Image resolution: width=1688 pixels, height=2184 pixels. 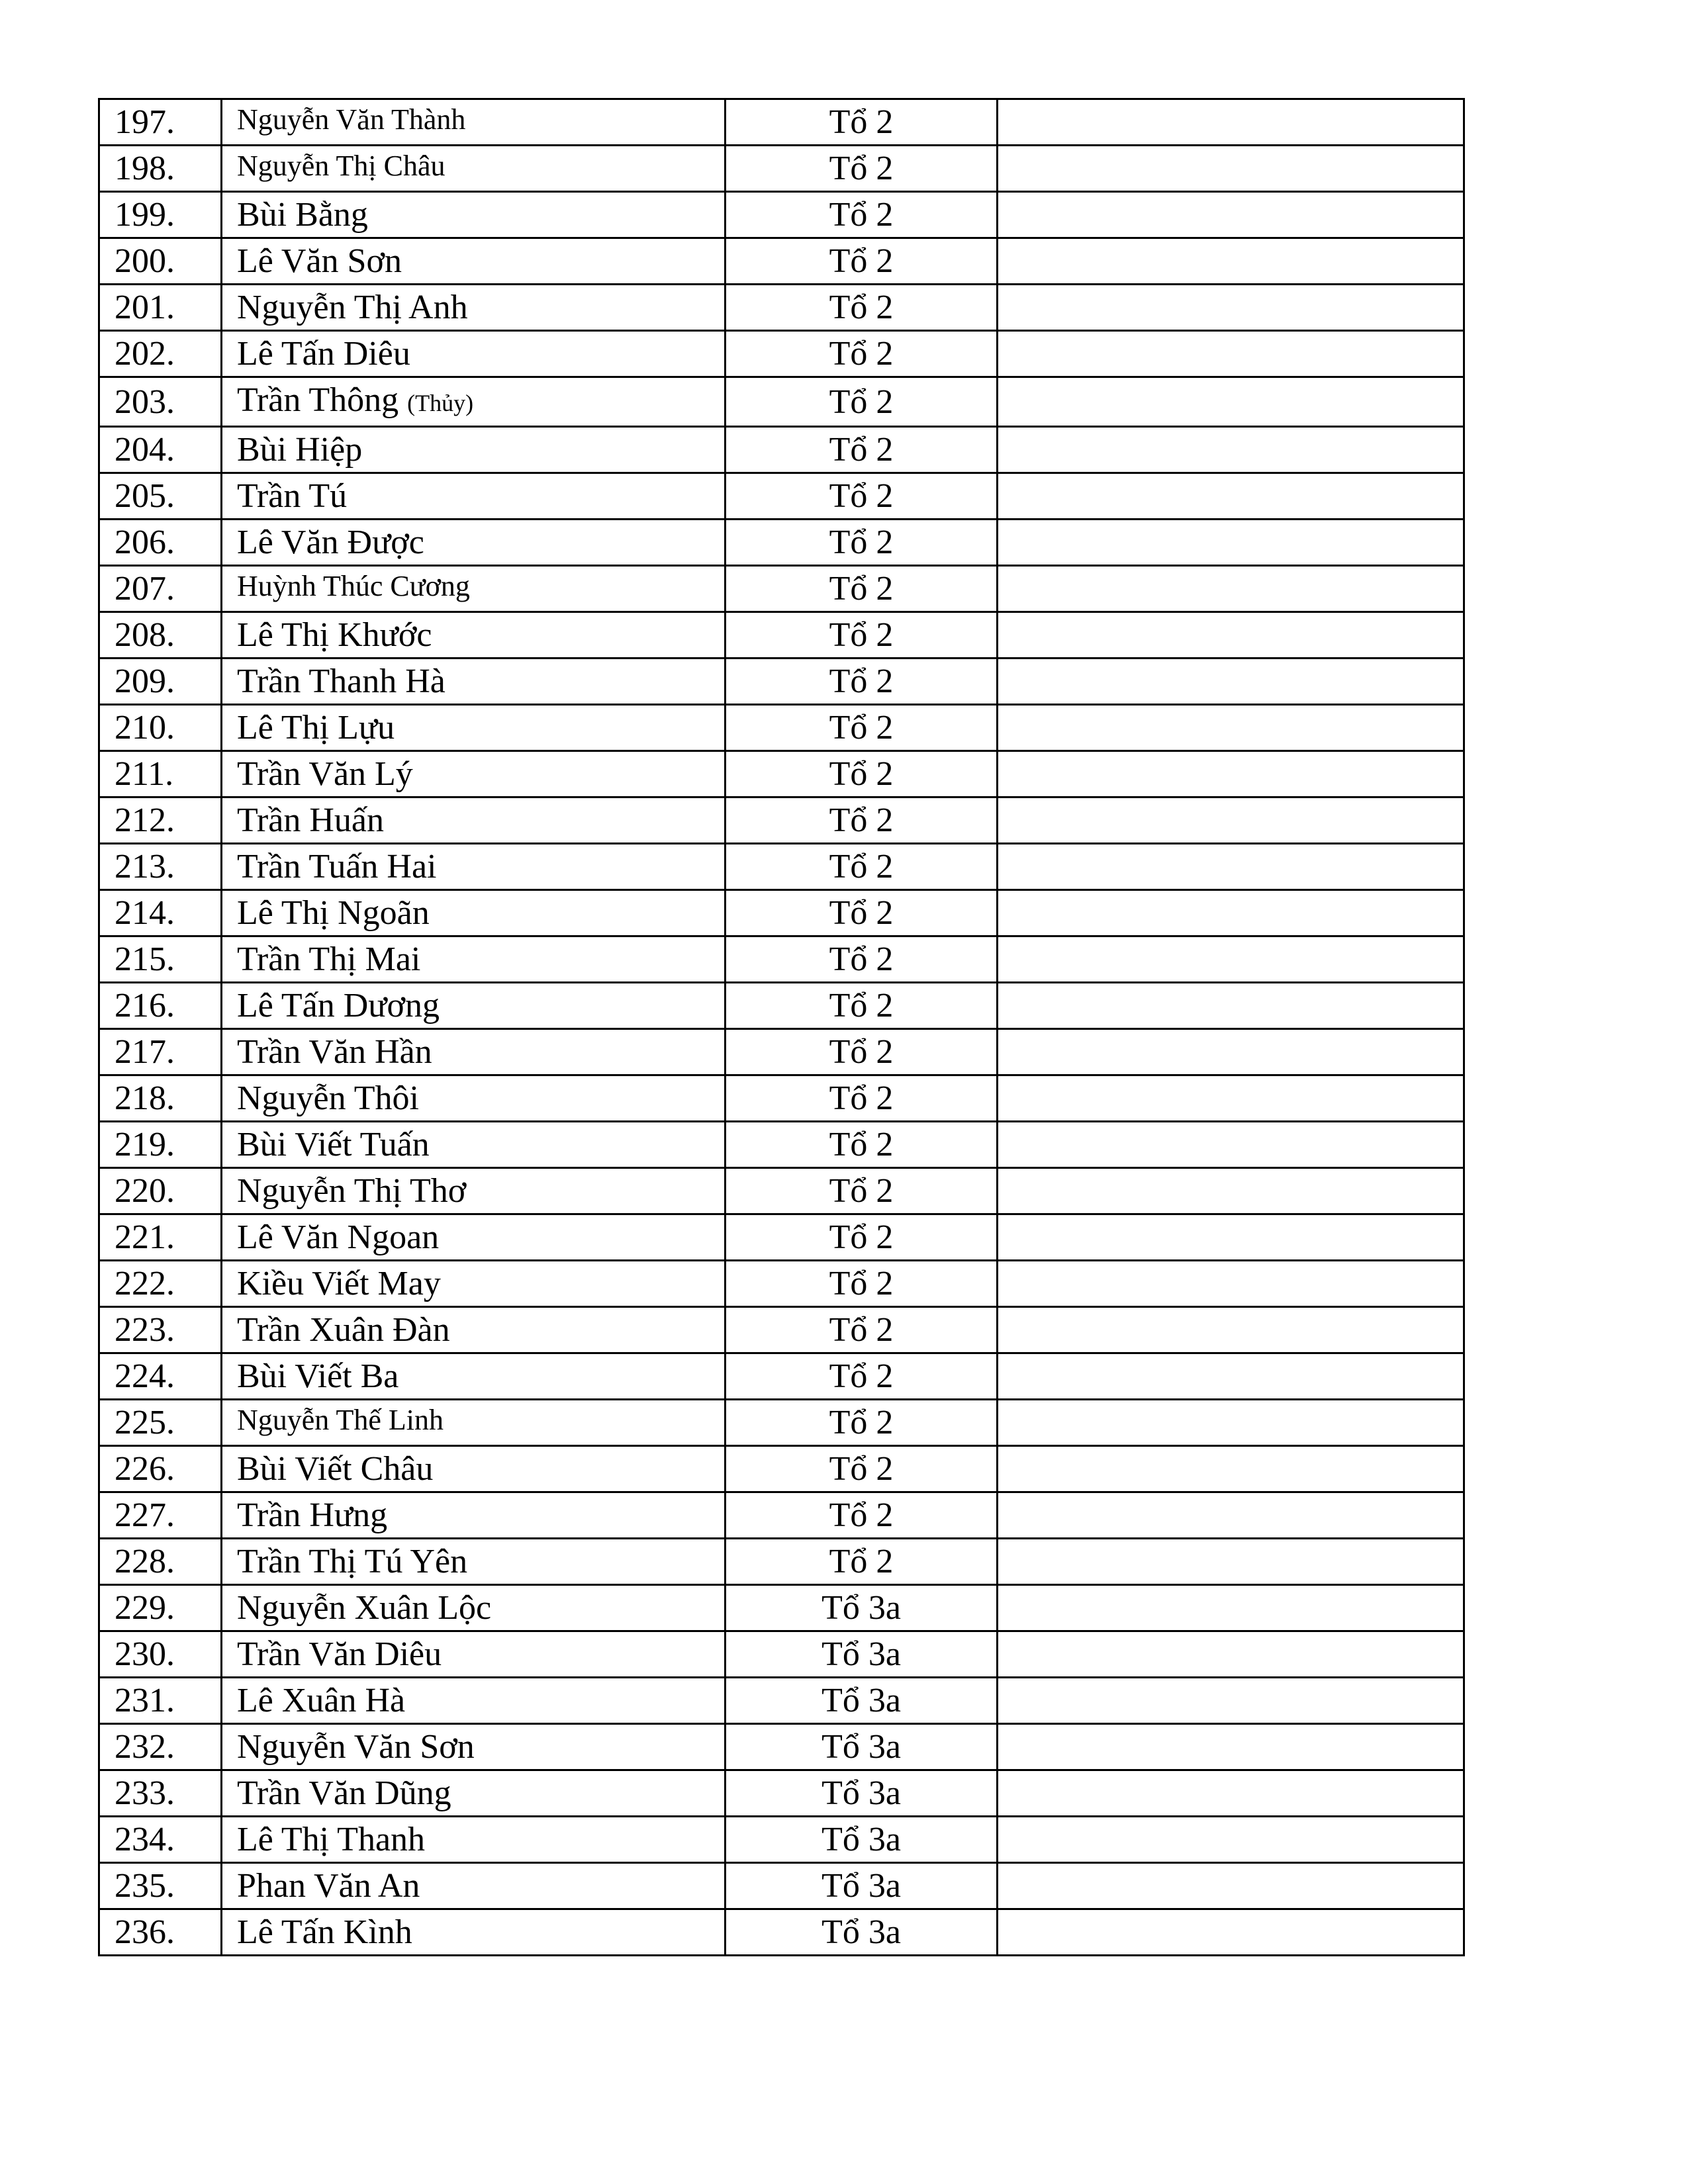 What do you see at coordinates (160, 261) in the screenshot?
I see `row-number: 200.` at bounding box center [160, 261].